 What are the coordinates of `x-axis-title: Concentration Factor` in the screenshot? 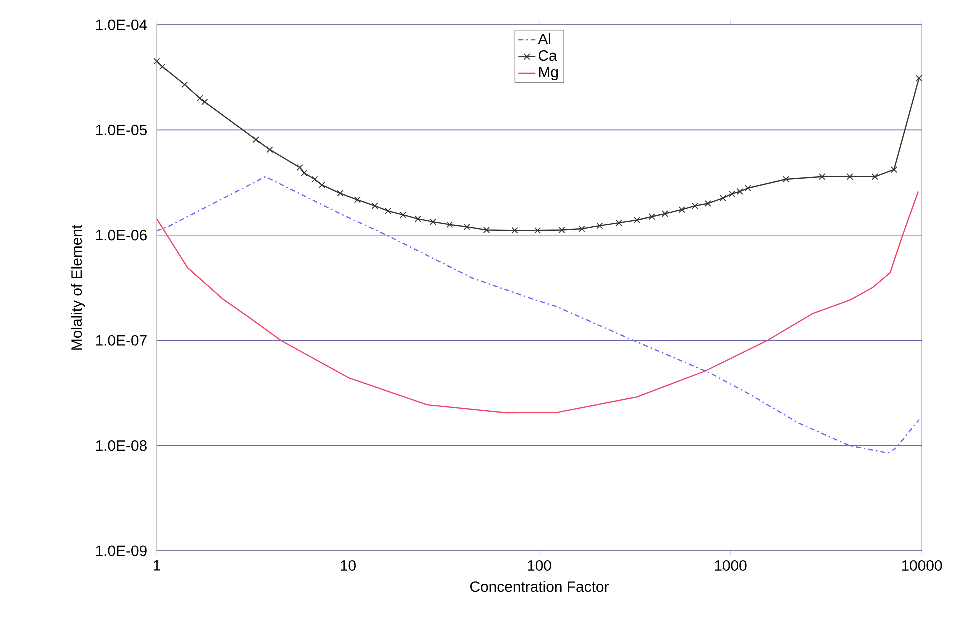 It's located at (539, 586).